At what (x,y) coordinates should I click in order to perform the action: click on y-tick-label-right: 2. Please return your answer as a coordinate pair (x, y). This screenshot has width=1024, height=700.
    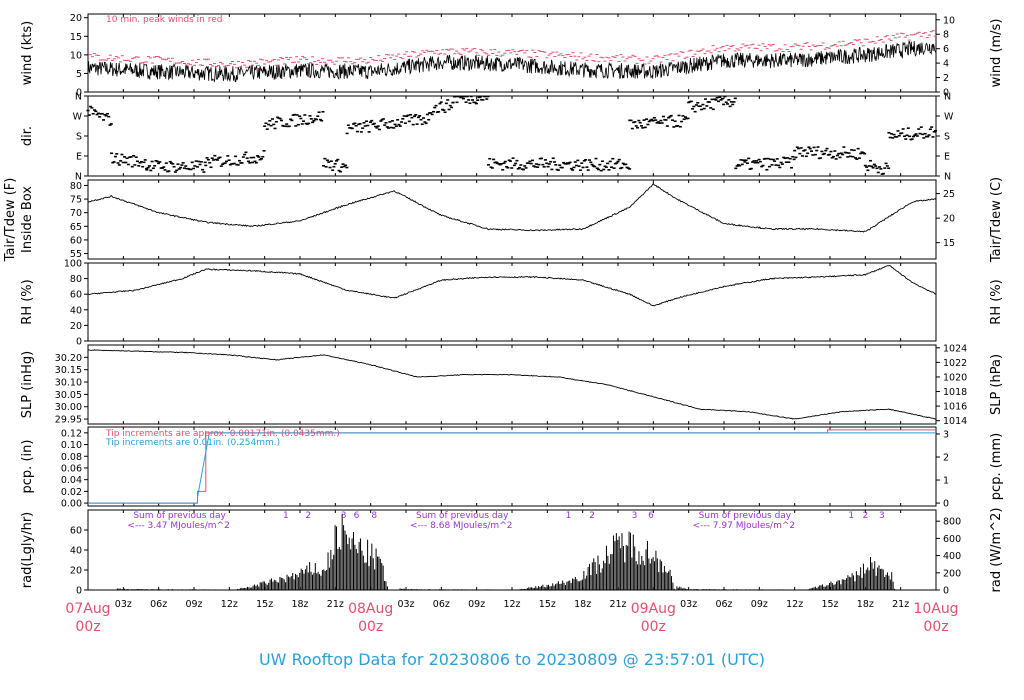
    Looking at the image, I should click on (946, 78).